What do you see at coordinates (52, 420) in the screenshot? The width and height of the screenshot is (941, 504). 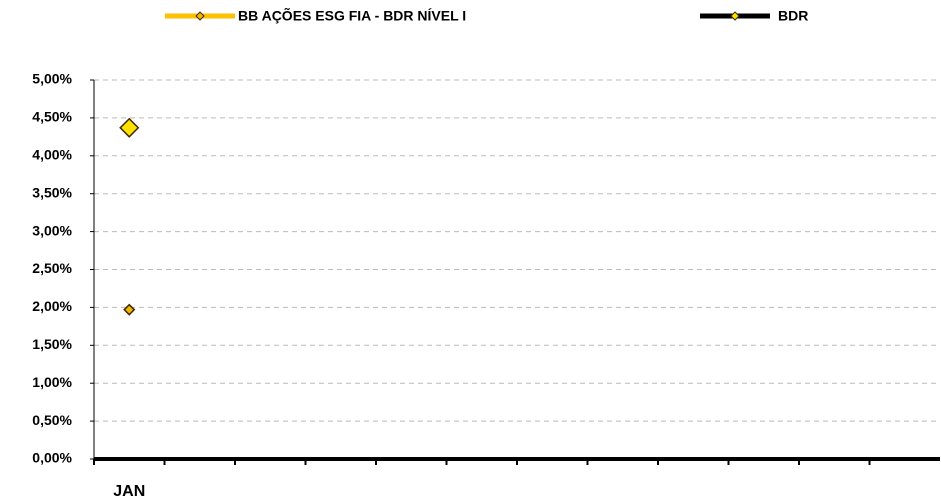 I see `y-tick-label: 0,50%` at bounding box center [52, 420].